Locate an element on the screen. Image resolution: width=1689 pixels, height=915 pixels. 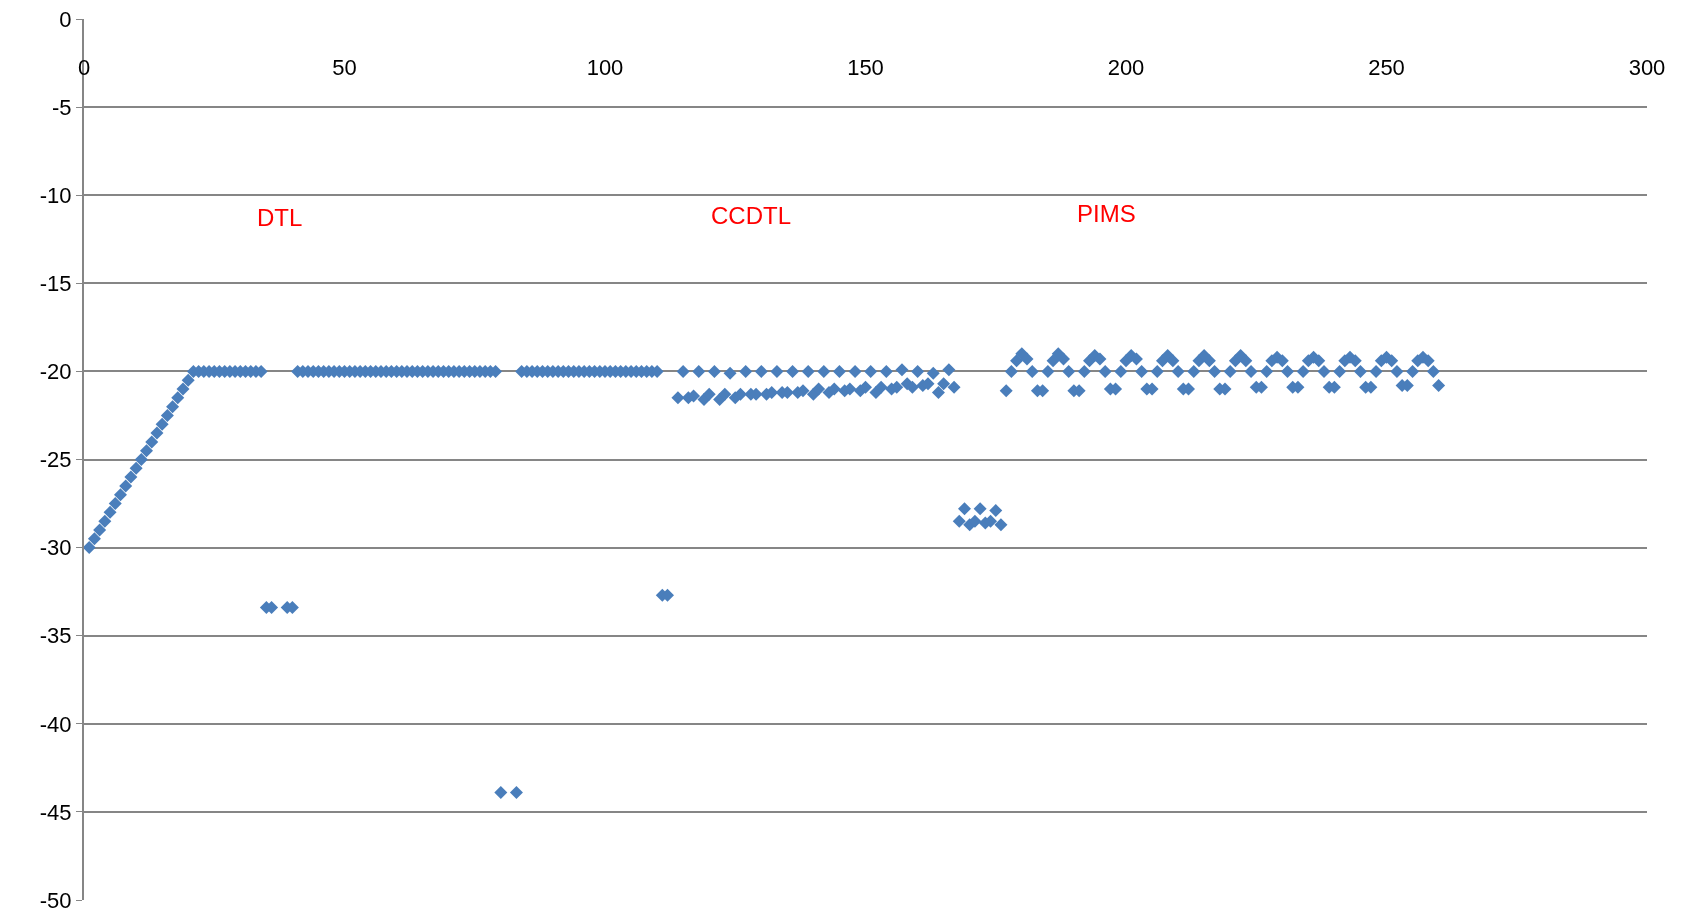
x-tick-label: 300 is located at coordinates (1647, 68).